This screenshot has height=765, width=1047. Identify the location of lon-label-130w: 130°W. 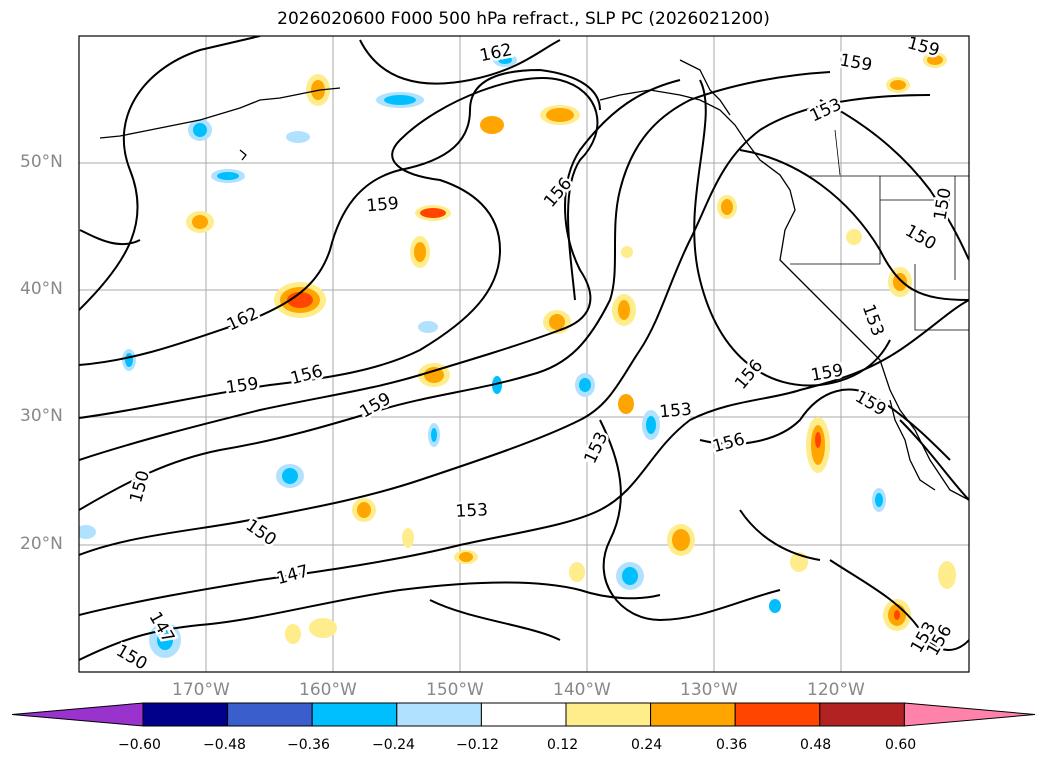
(709, 690).